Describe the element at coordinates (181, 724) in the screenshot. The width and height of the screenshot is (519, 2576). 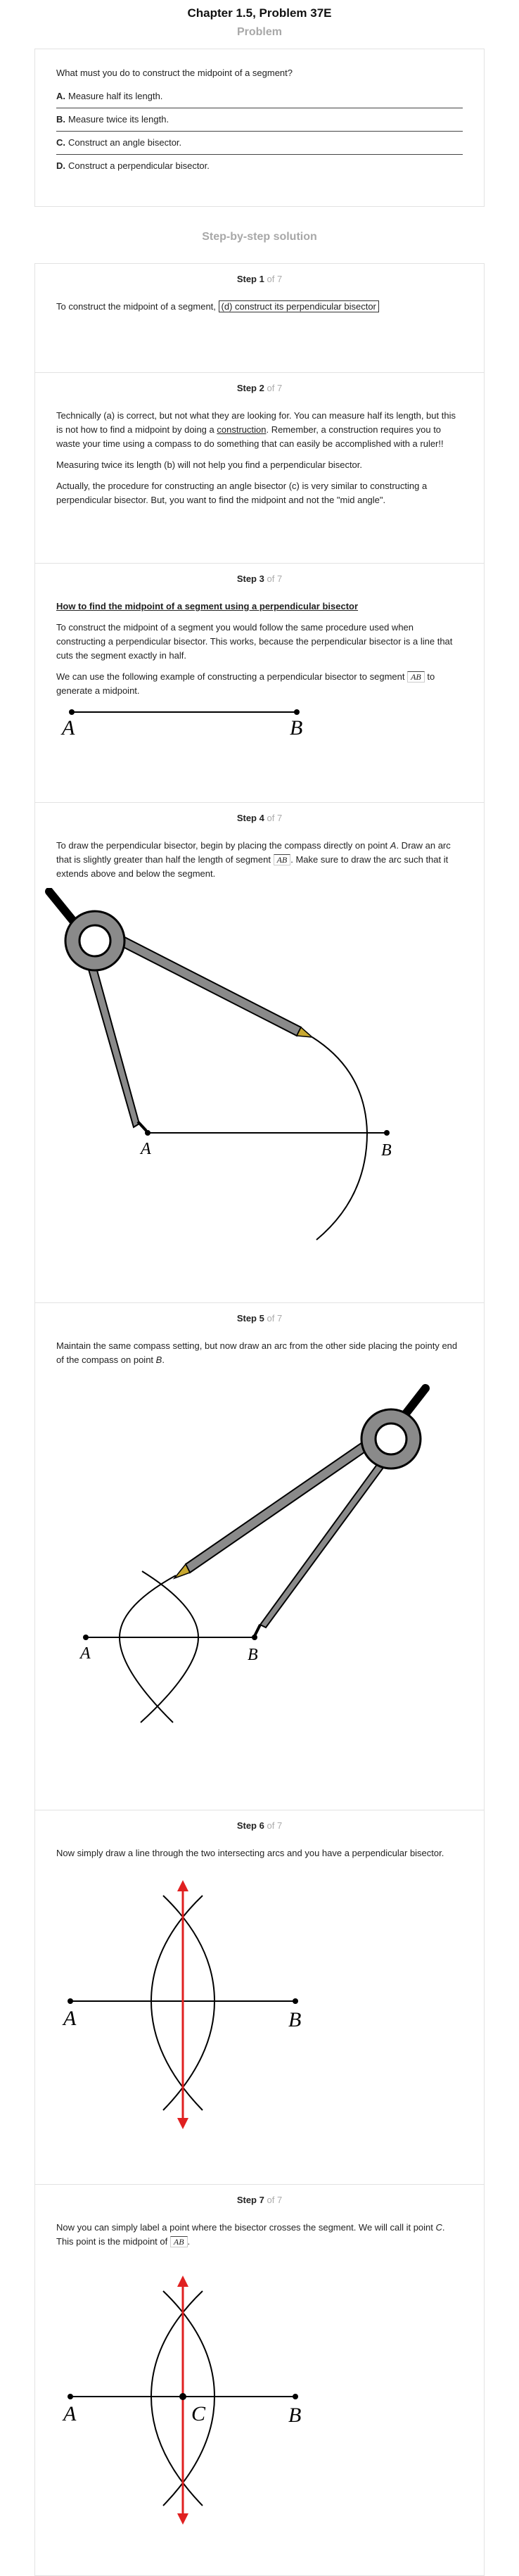
I see `segment-ab-diagram: A B` at that location.